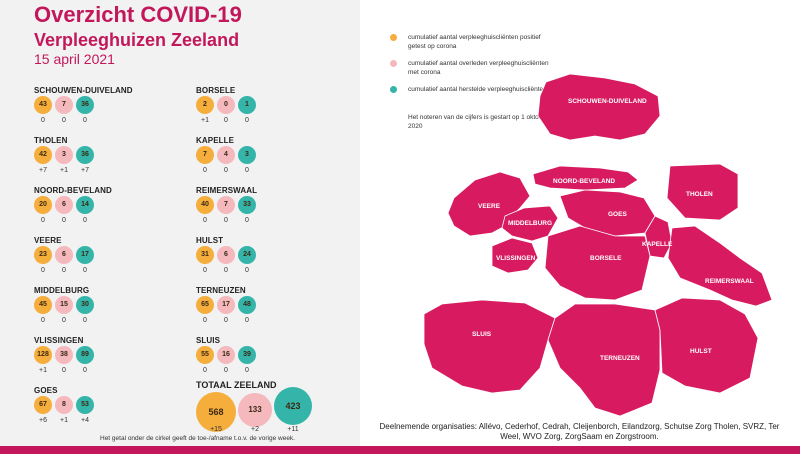 The width and height of the screenshot is (800, 454). What do you see at coordinates (216, 429) in the screenshot?
I see `total-positive-delta: +15` at bounding box center [216, 429].